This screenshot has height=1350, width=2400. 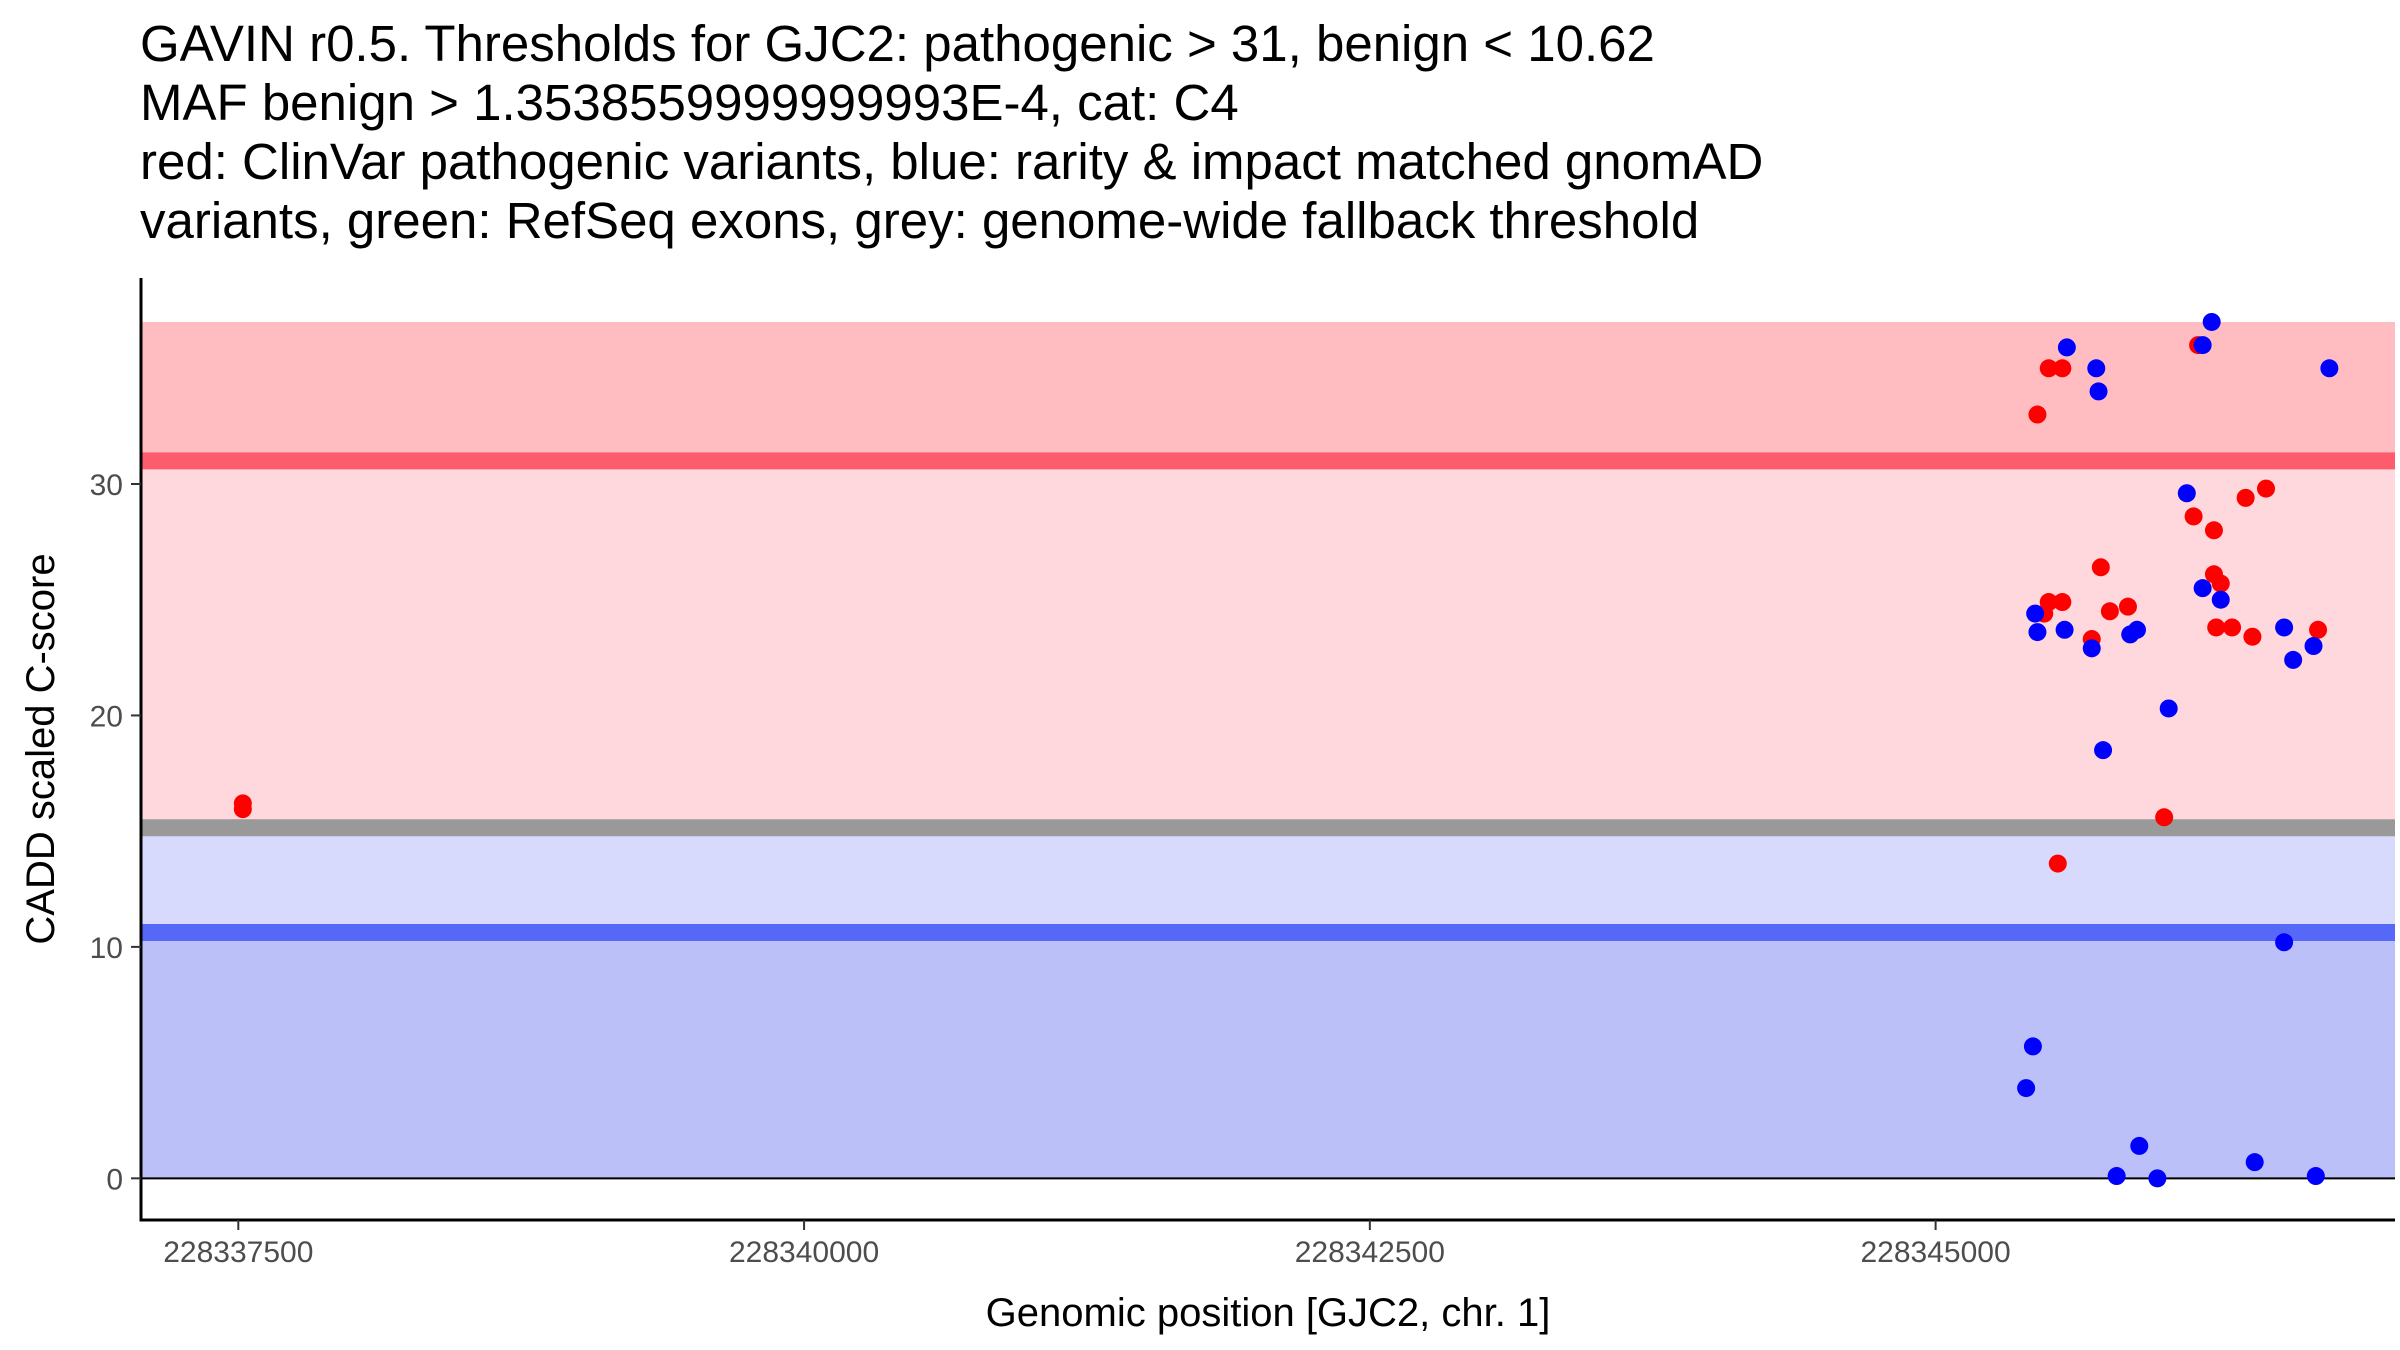 What do you see at coordinates (1268, 391) in the screenshot?
I see `pathogenic-band` at bounding box center [1268, 391].